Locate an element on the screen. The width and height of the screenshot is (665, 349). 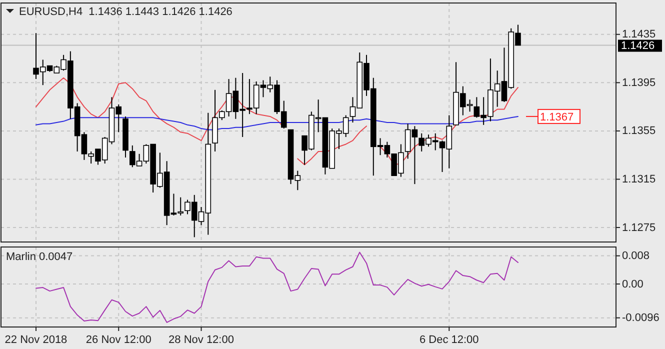
y-tick-label: -0.0096 is located at coordinates (641, 318).